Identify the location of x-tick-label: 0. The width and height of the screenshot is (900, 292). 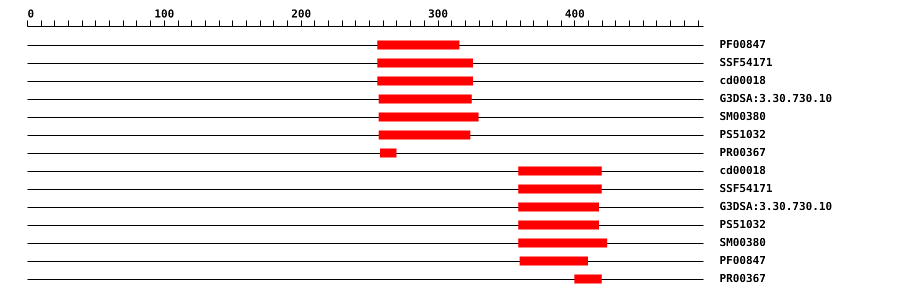
(31, 14).